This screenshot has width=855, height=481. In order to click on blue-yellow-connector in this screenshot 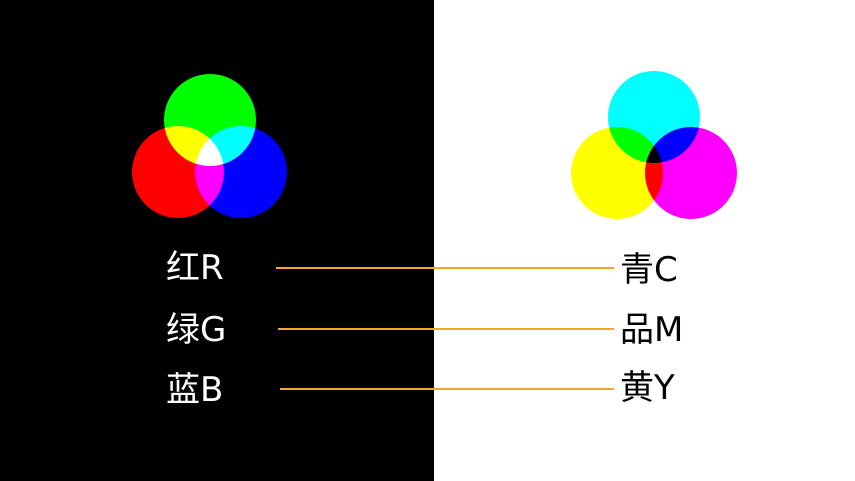, I will do `click(447, 389)`.